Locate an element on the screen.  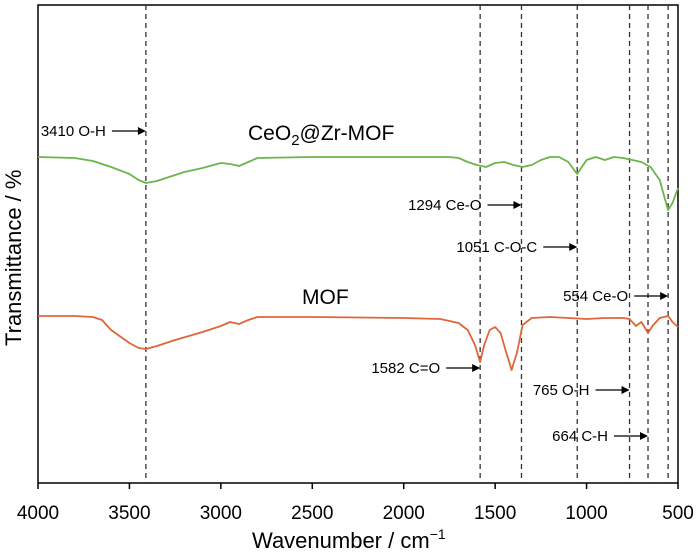
y-axis-label: Transmittance / % is located at coordinates (13, 258).